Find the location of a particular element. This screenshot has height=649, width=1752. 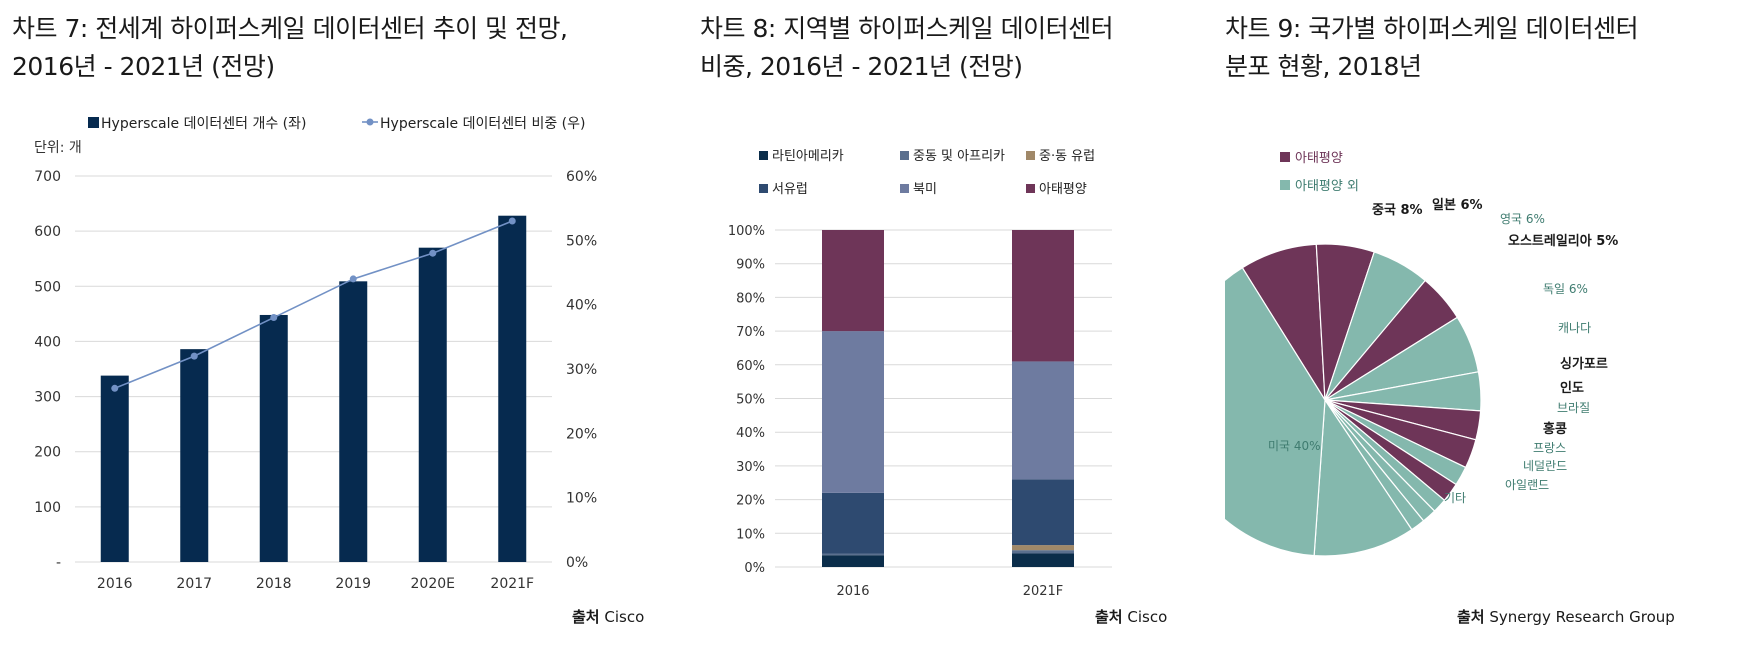

chart7-y-left-tick: 500 is located at coordinates (47, 287).